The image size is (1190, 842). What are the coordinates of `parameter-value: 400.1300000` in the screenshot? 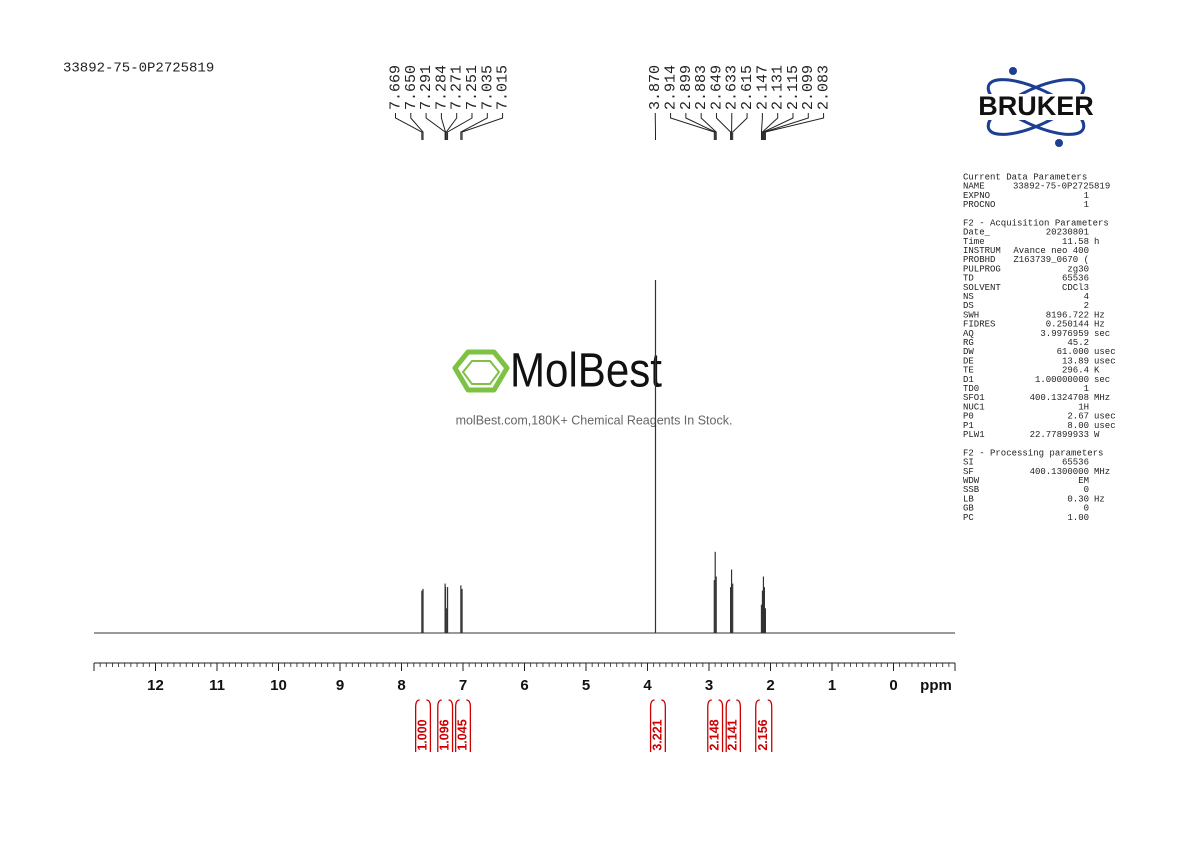 It's located at (1059, 472).